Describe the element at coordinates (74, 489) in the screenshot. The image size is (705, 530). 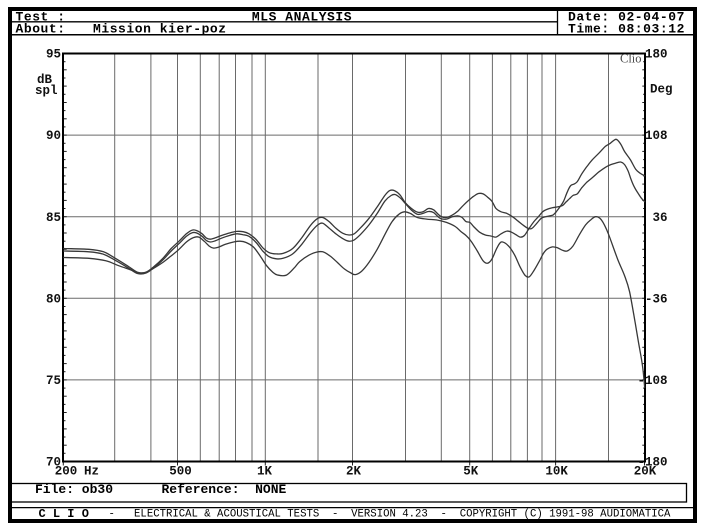
I see `svg-text: File: ob30` at that location.